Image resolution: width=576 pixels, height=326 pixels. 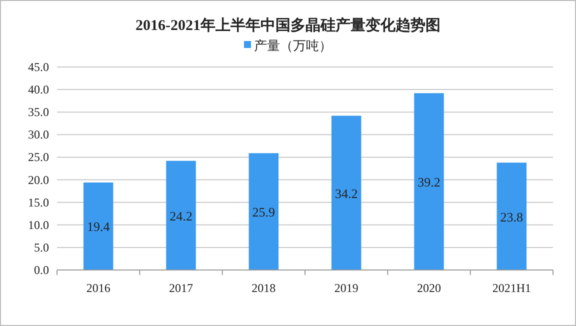 I want to click on y-tick-label: 20.0, so click(x=38, y=179).